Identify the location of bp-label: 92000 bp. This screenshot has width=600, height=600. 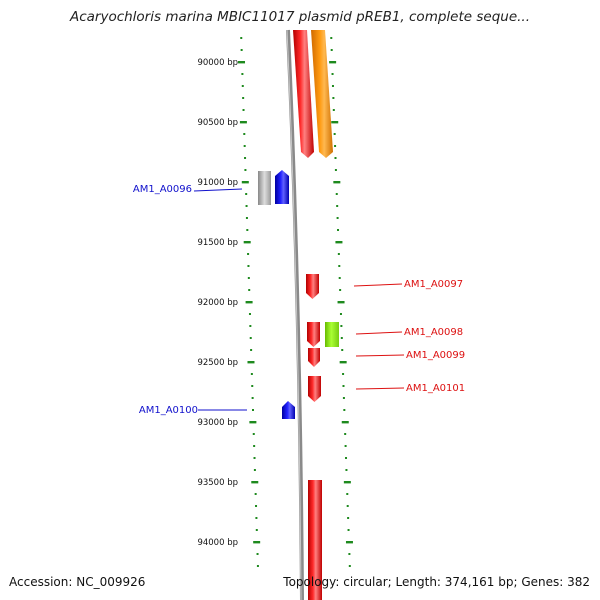
(217, 303).